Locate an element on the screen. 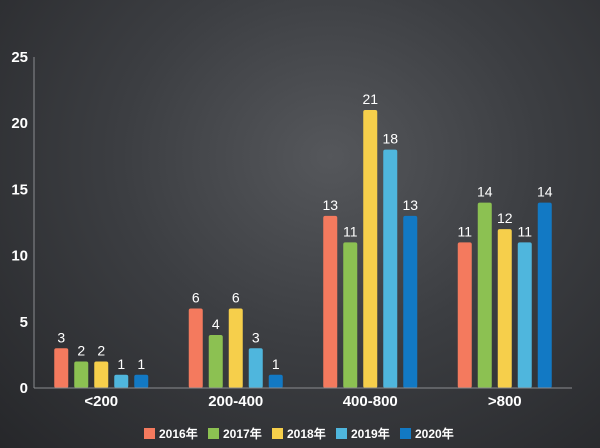 This screenshot has width=600, height=448. y-tick-label: 20 is located at coordinates (19, 123).